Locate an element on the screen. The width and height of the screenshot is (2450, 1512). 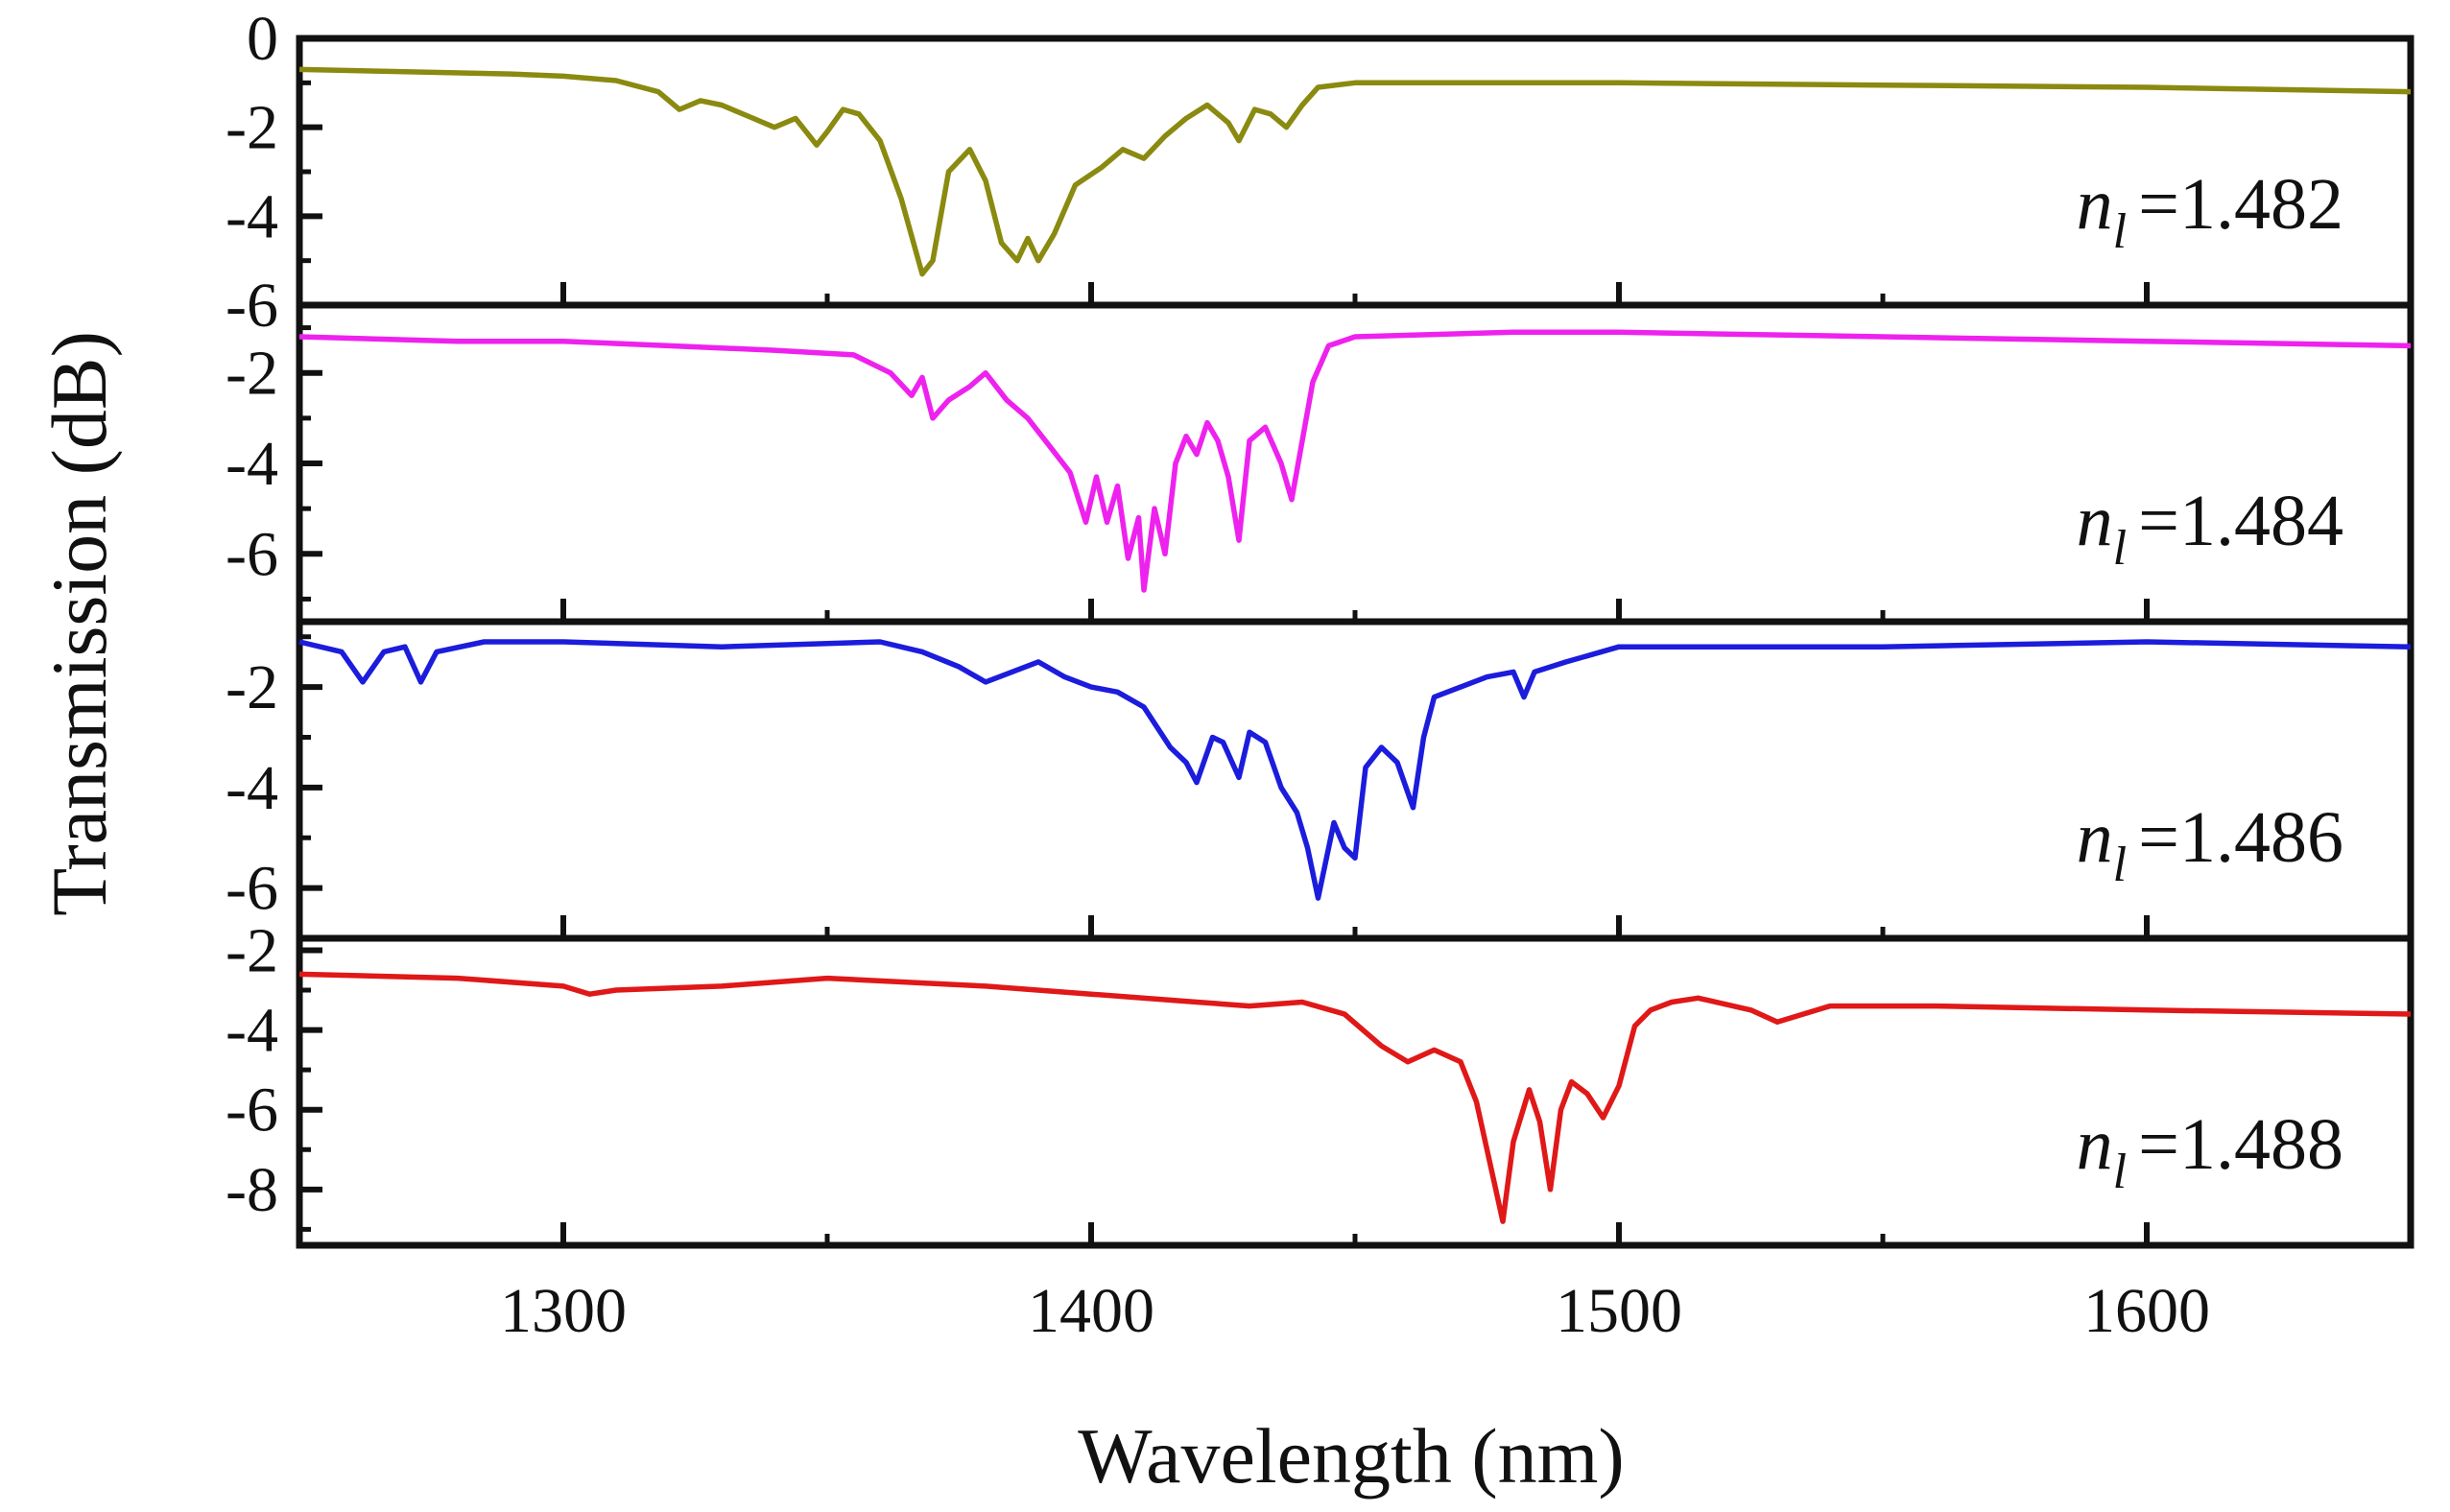
panel-label-value: =1.486 is located at coordinates (2241, 837).